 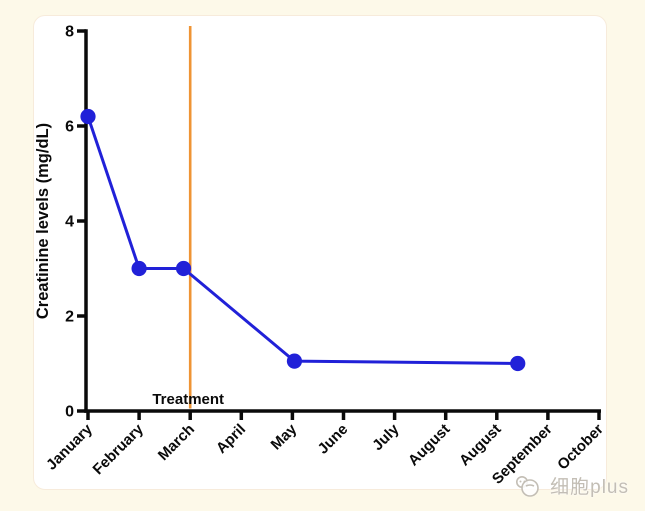 I want to click on treatment-label: Treatment, so click(x=188, y=399).